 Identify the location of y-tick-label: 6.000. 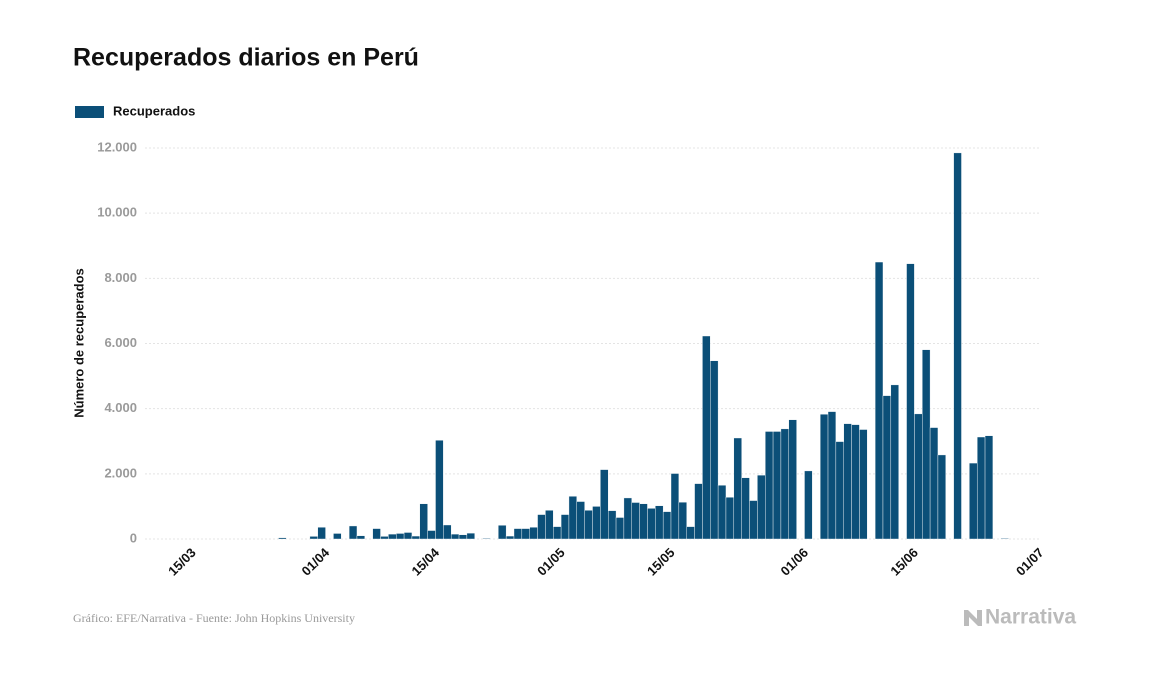
(120, 342).